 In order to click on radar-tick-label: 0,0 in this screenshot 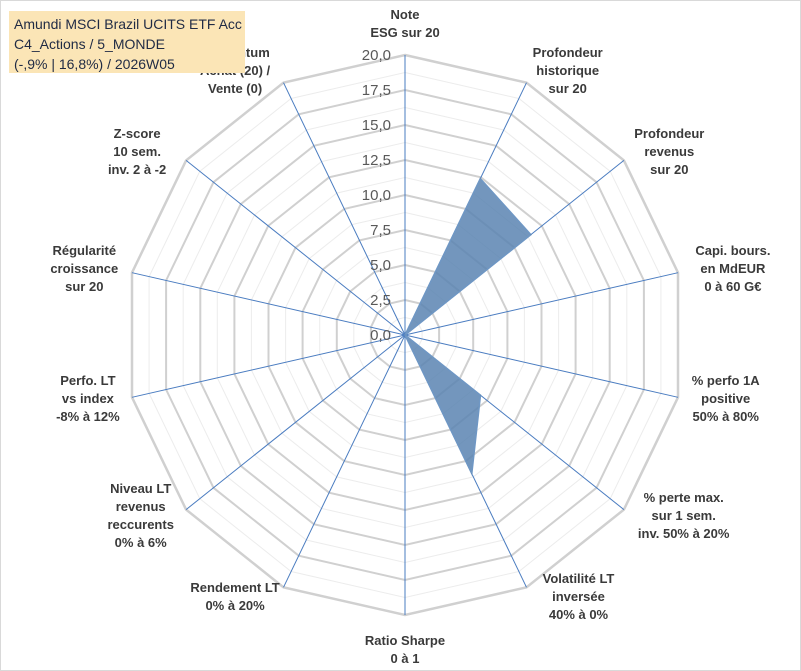, I will do `click(380, 335)`.